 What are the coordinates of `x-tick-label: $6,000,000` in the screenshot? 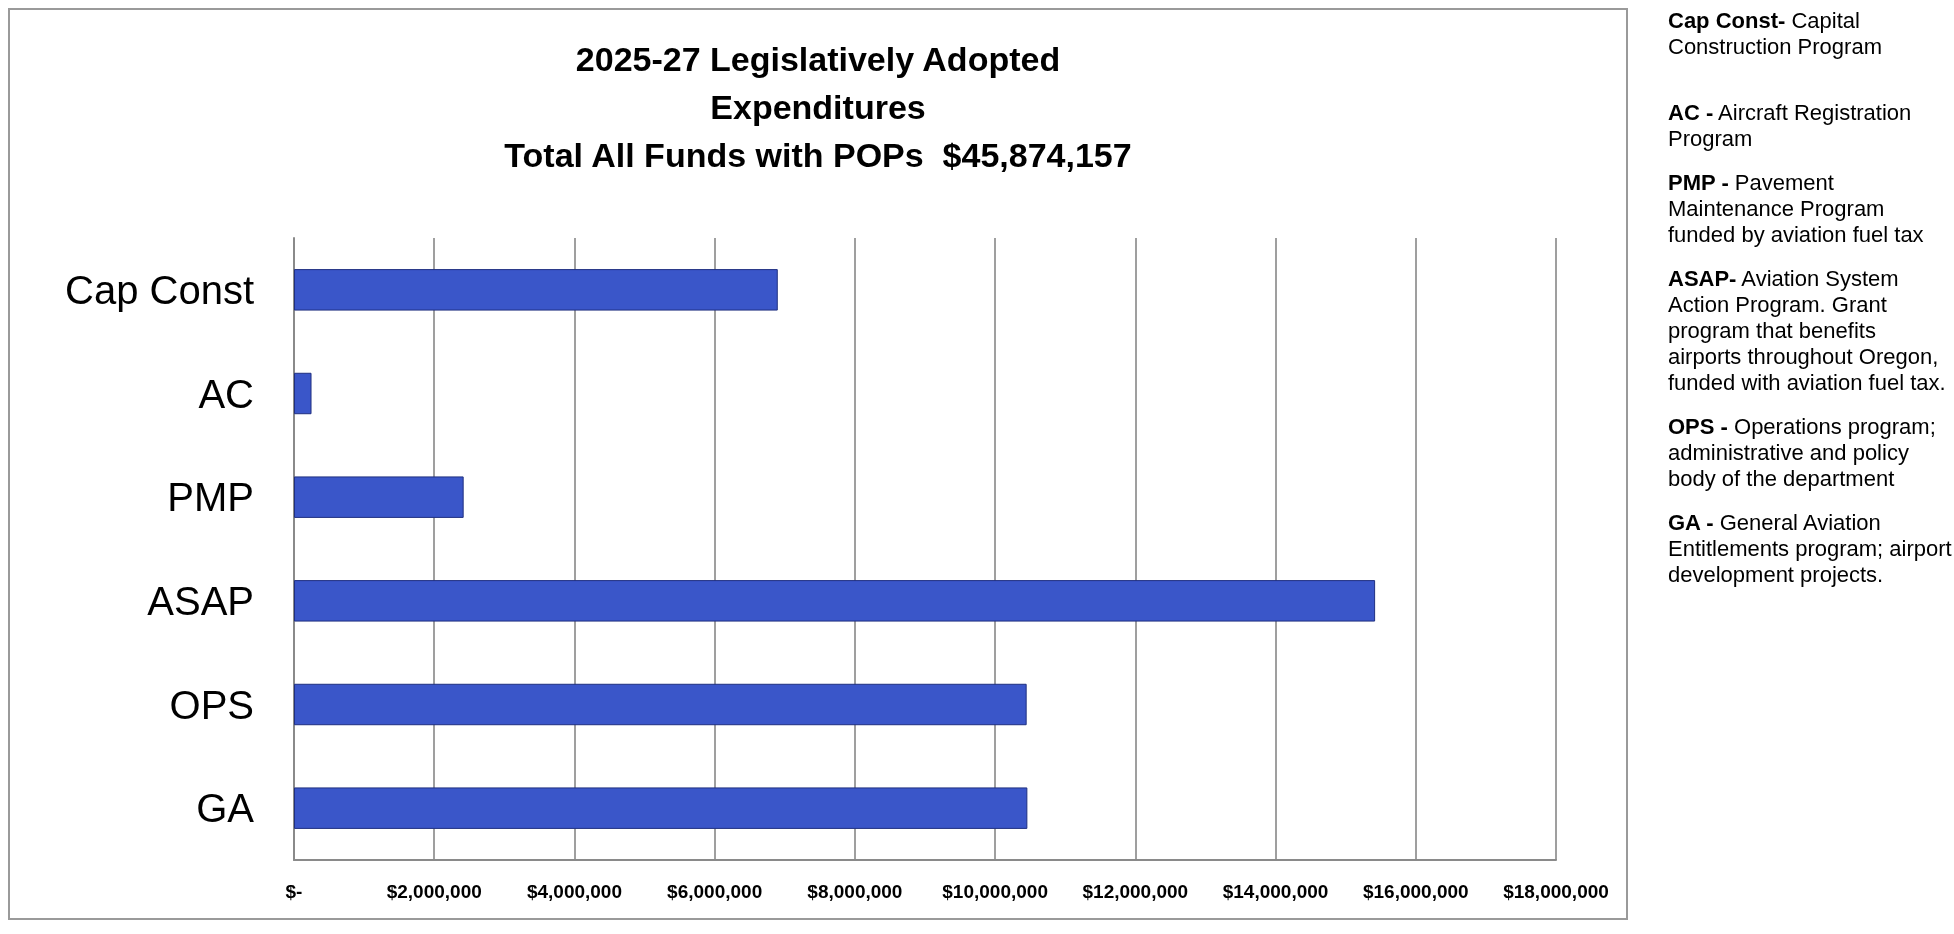 It's located at (715, 891).